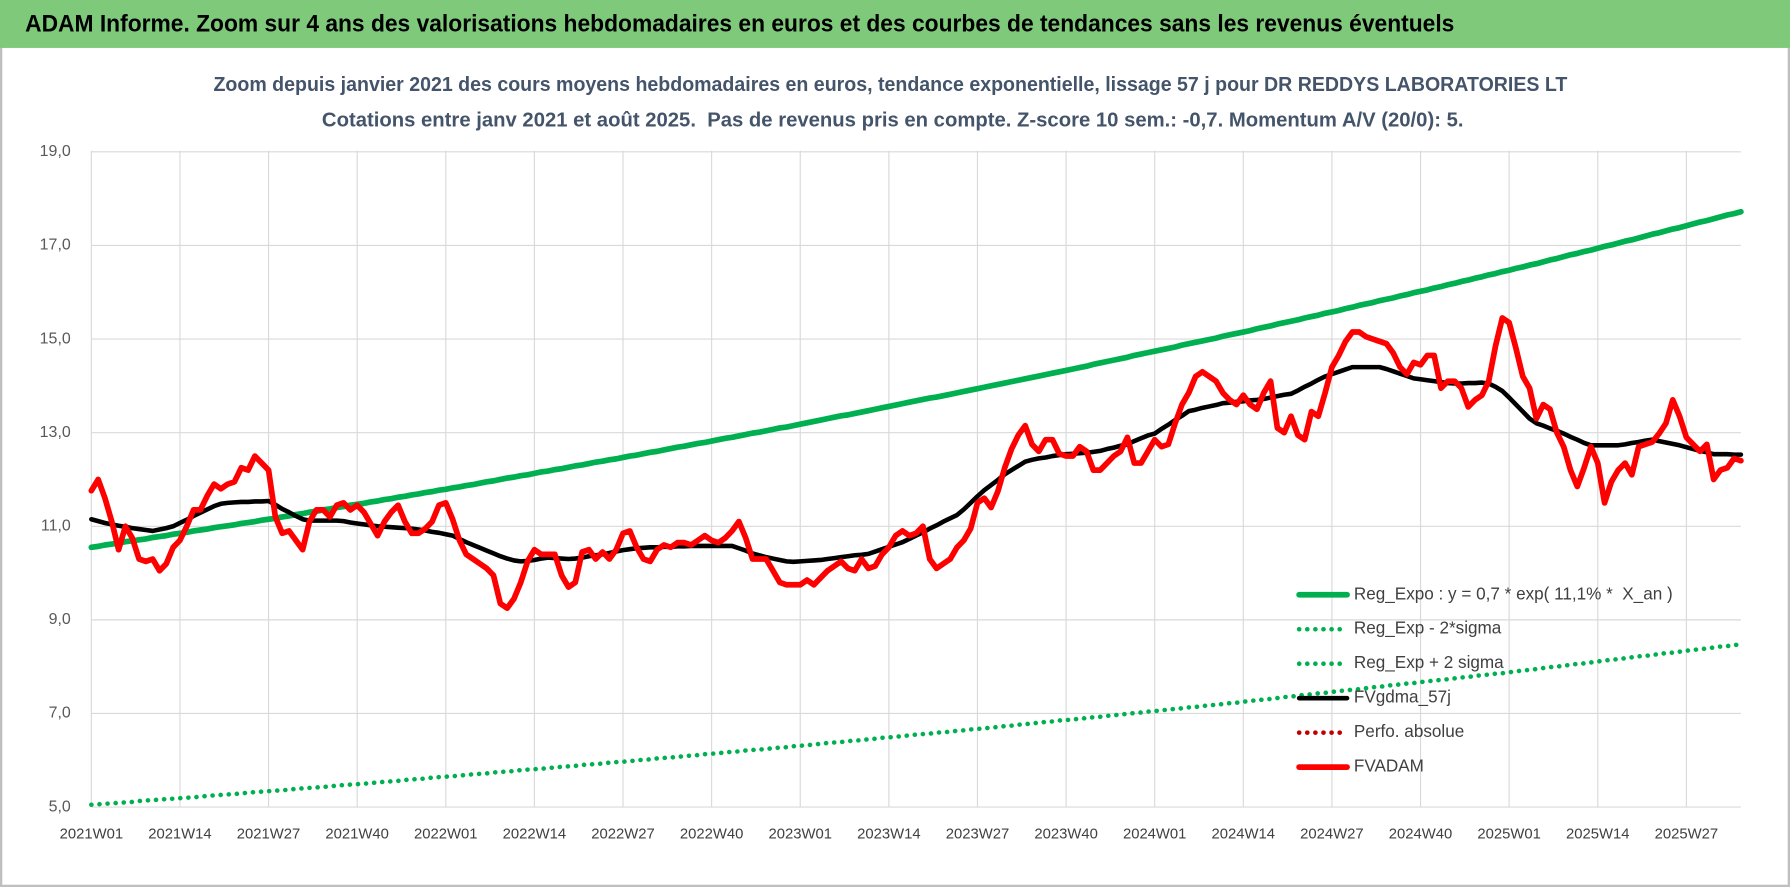  I want to click on x-tick-label: 2023W14, so click(888, 834).